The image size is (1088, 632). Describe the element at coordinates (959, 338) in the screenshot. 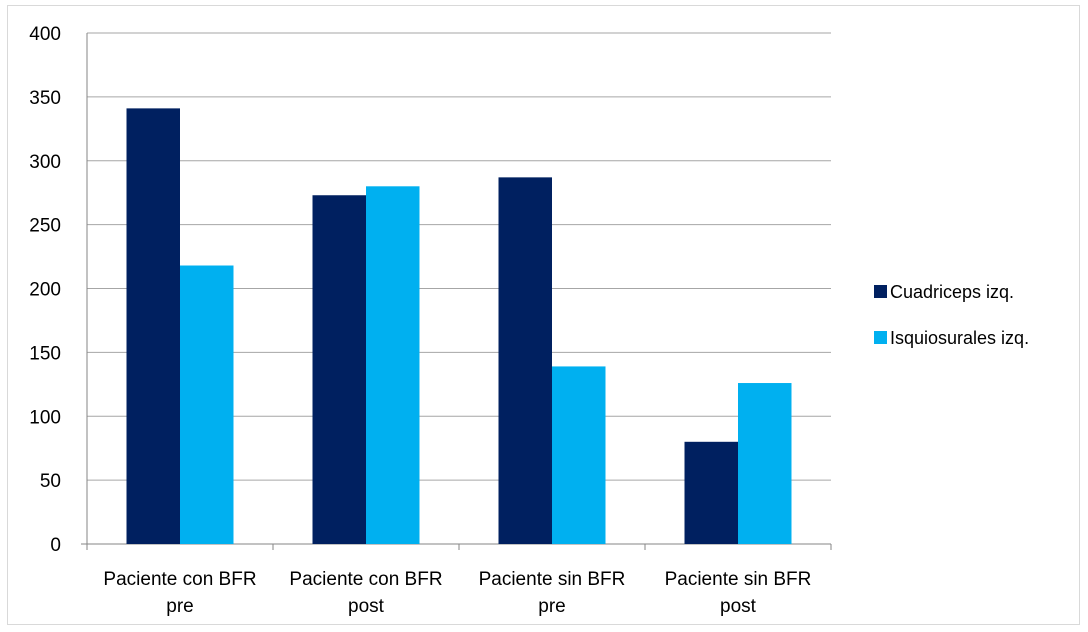

I see `legend-label: Isquiosurales izq.` at that location.